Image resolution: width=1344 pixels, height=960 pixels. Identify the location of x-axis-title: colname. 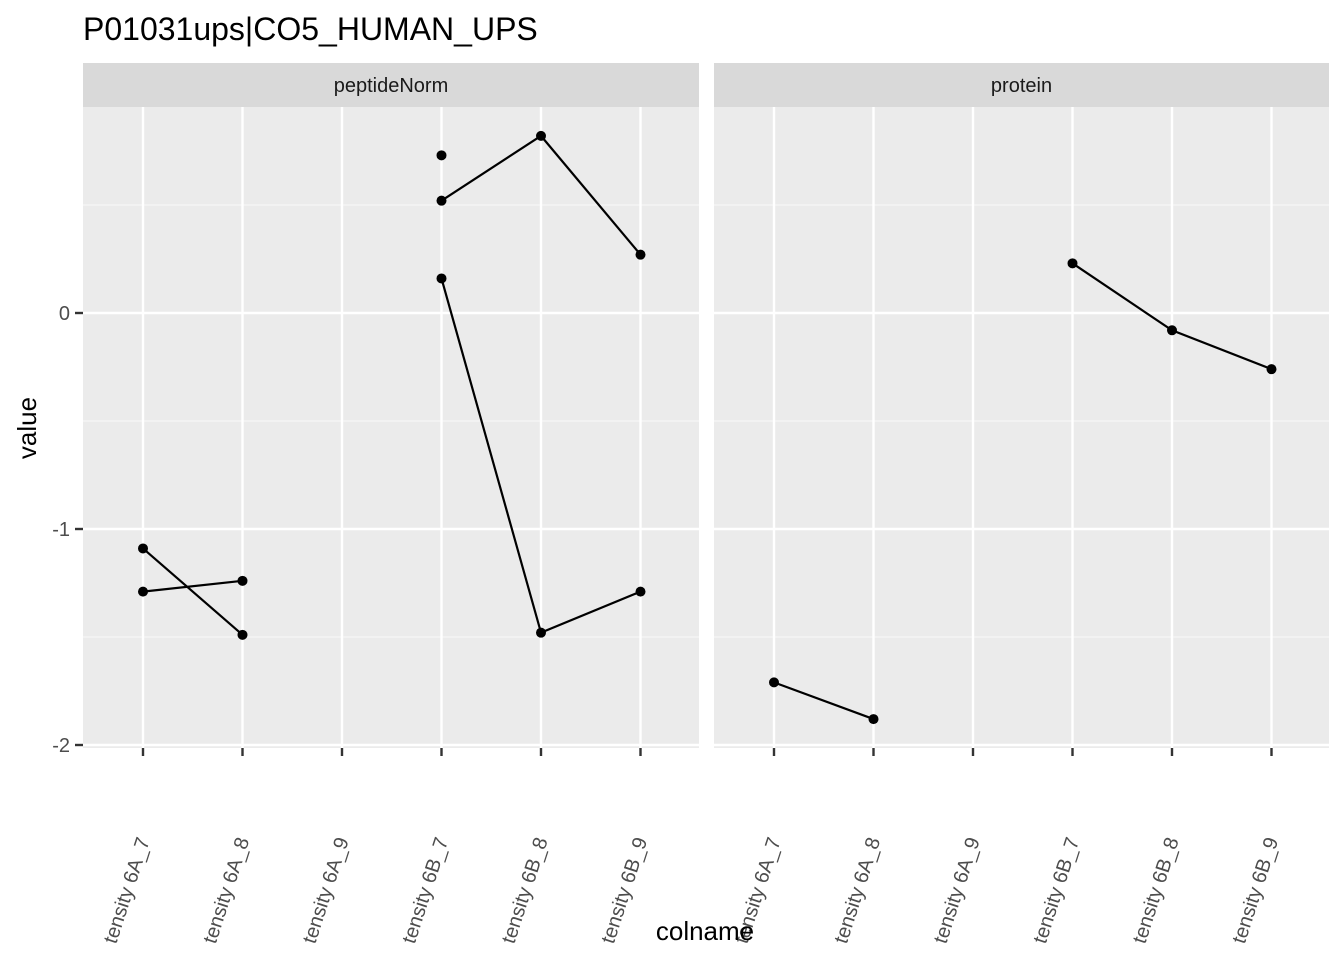
(705, 931).